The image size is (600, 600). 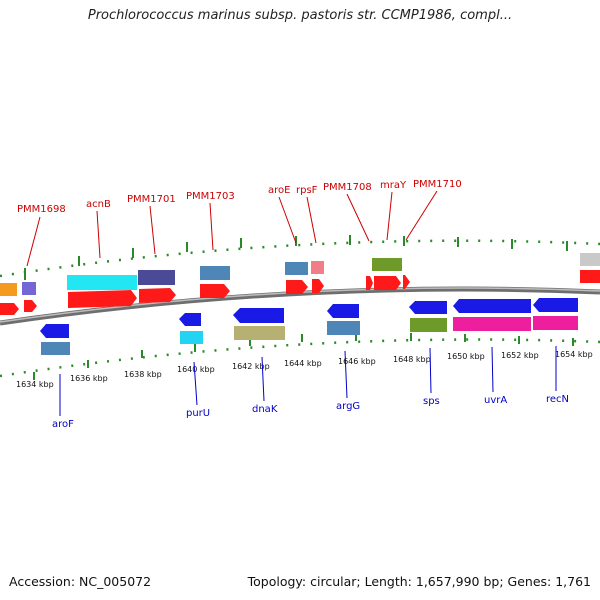 What do you see at coordinates (574, 354) in the screenshot?
I see `scale-label: 1654 kbp` at bounding box center [574, 354].